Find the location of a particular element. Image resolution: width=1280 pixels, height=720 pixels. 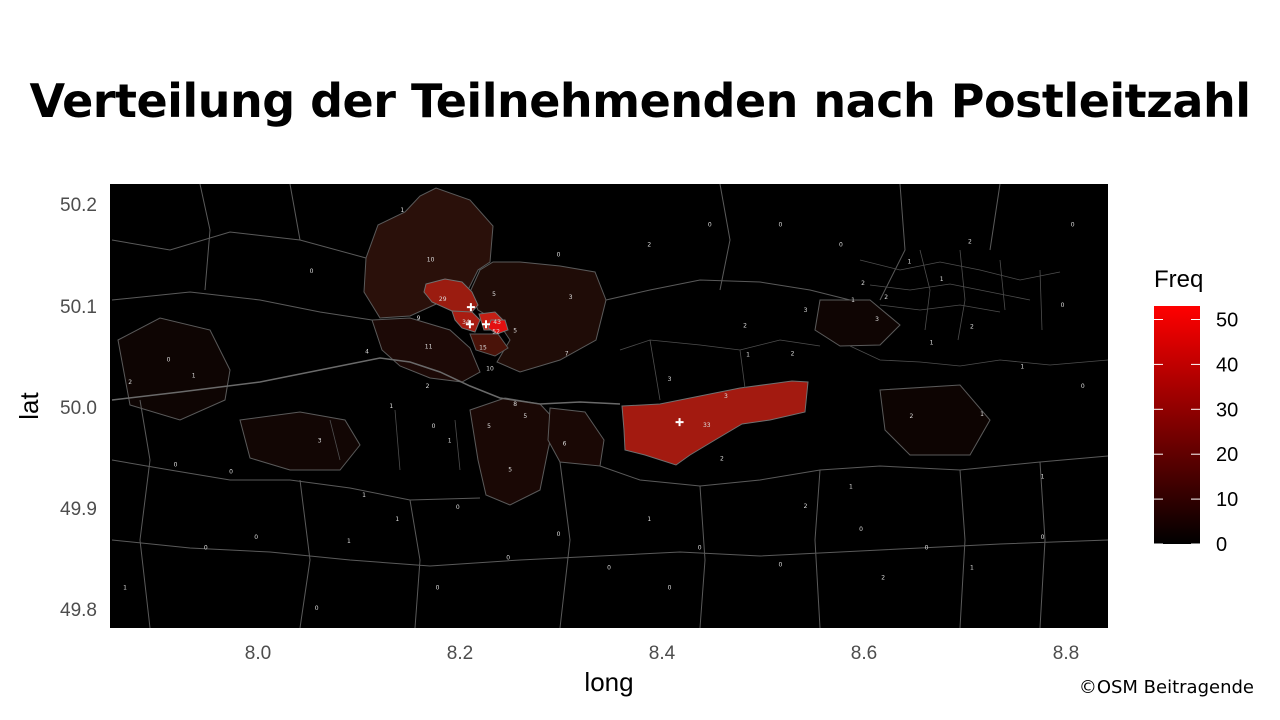

region-label: 15 is located at coordinates (483, 348).